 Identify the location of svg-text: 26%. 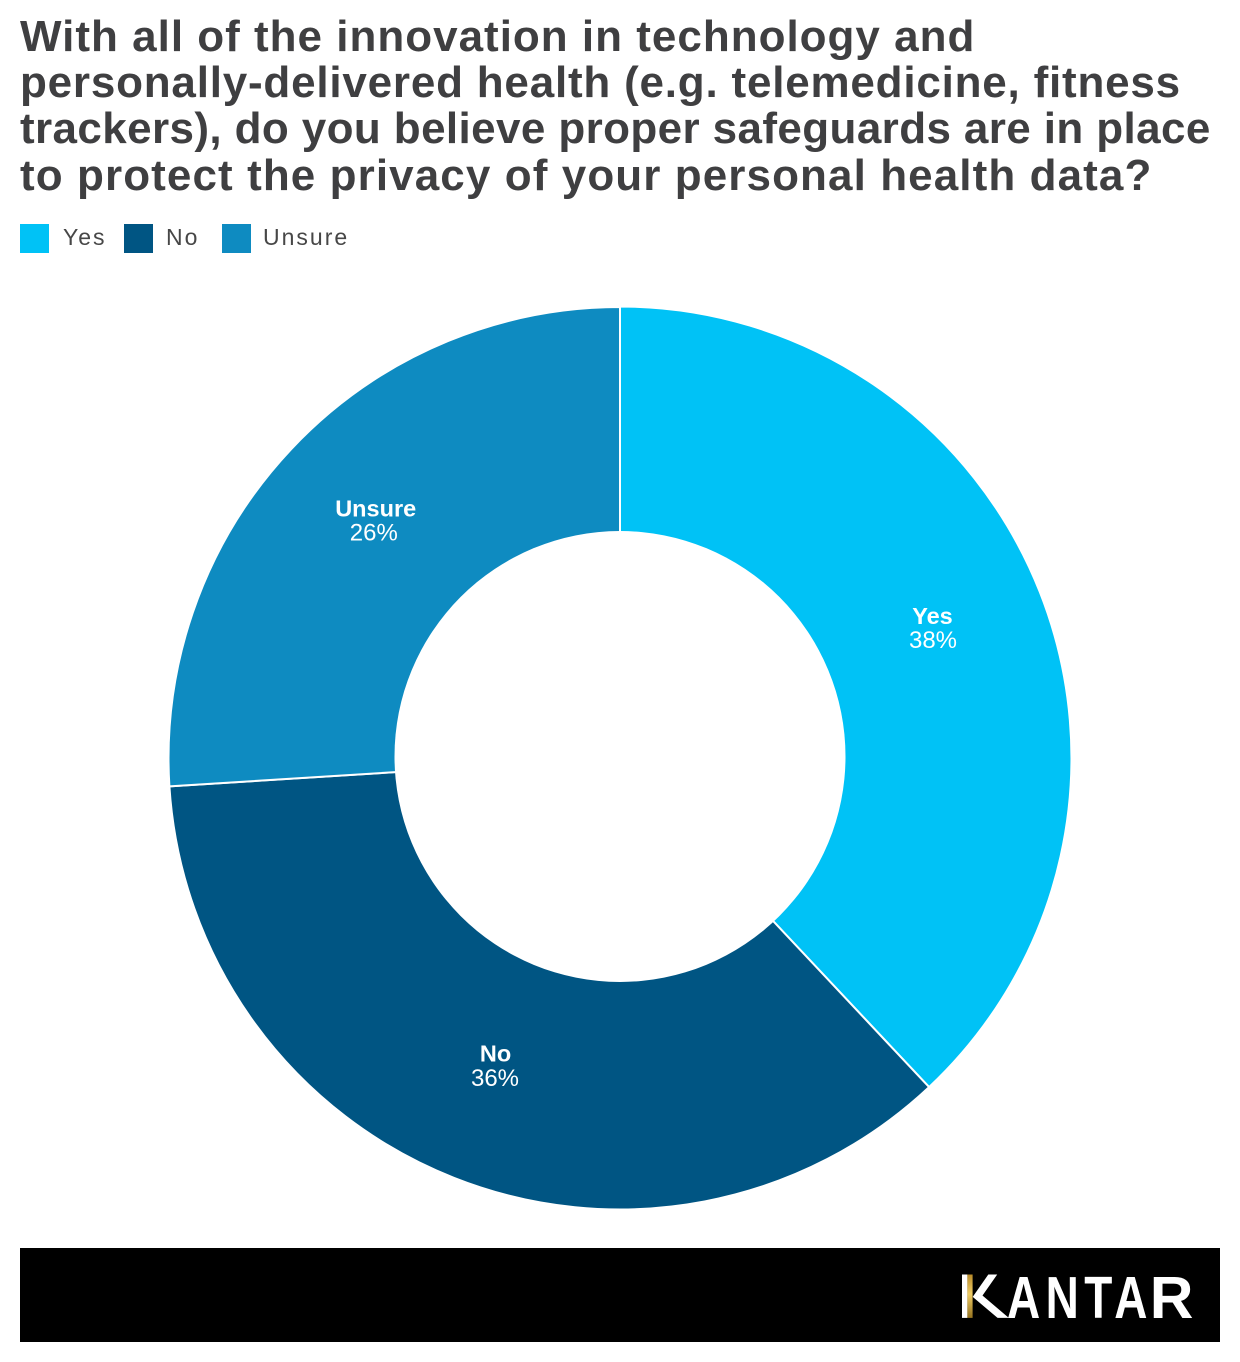
(374, 533).